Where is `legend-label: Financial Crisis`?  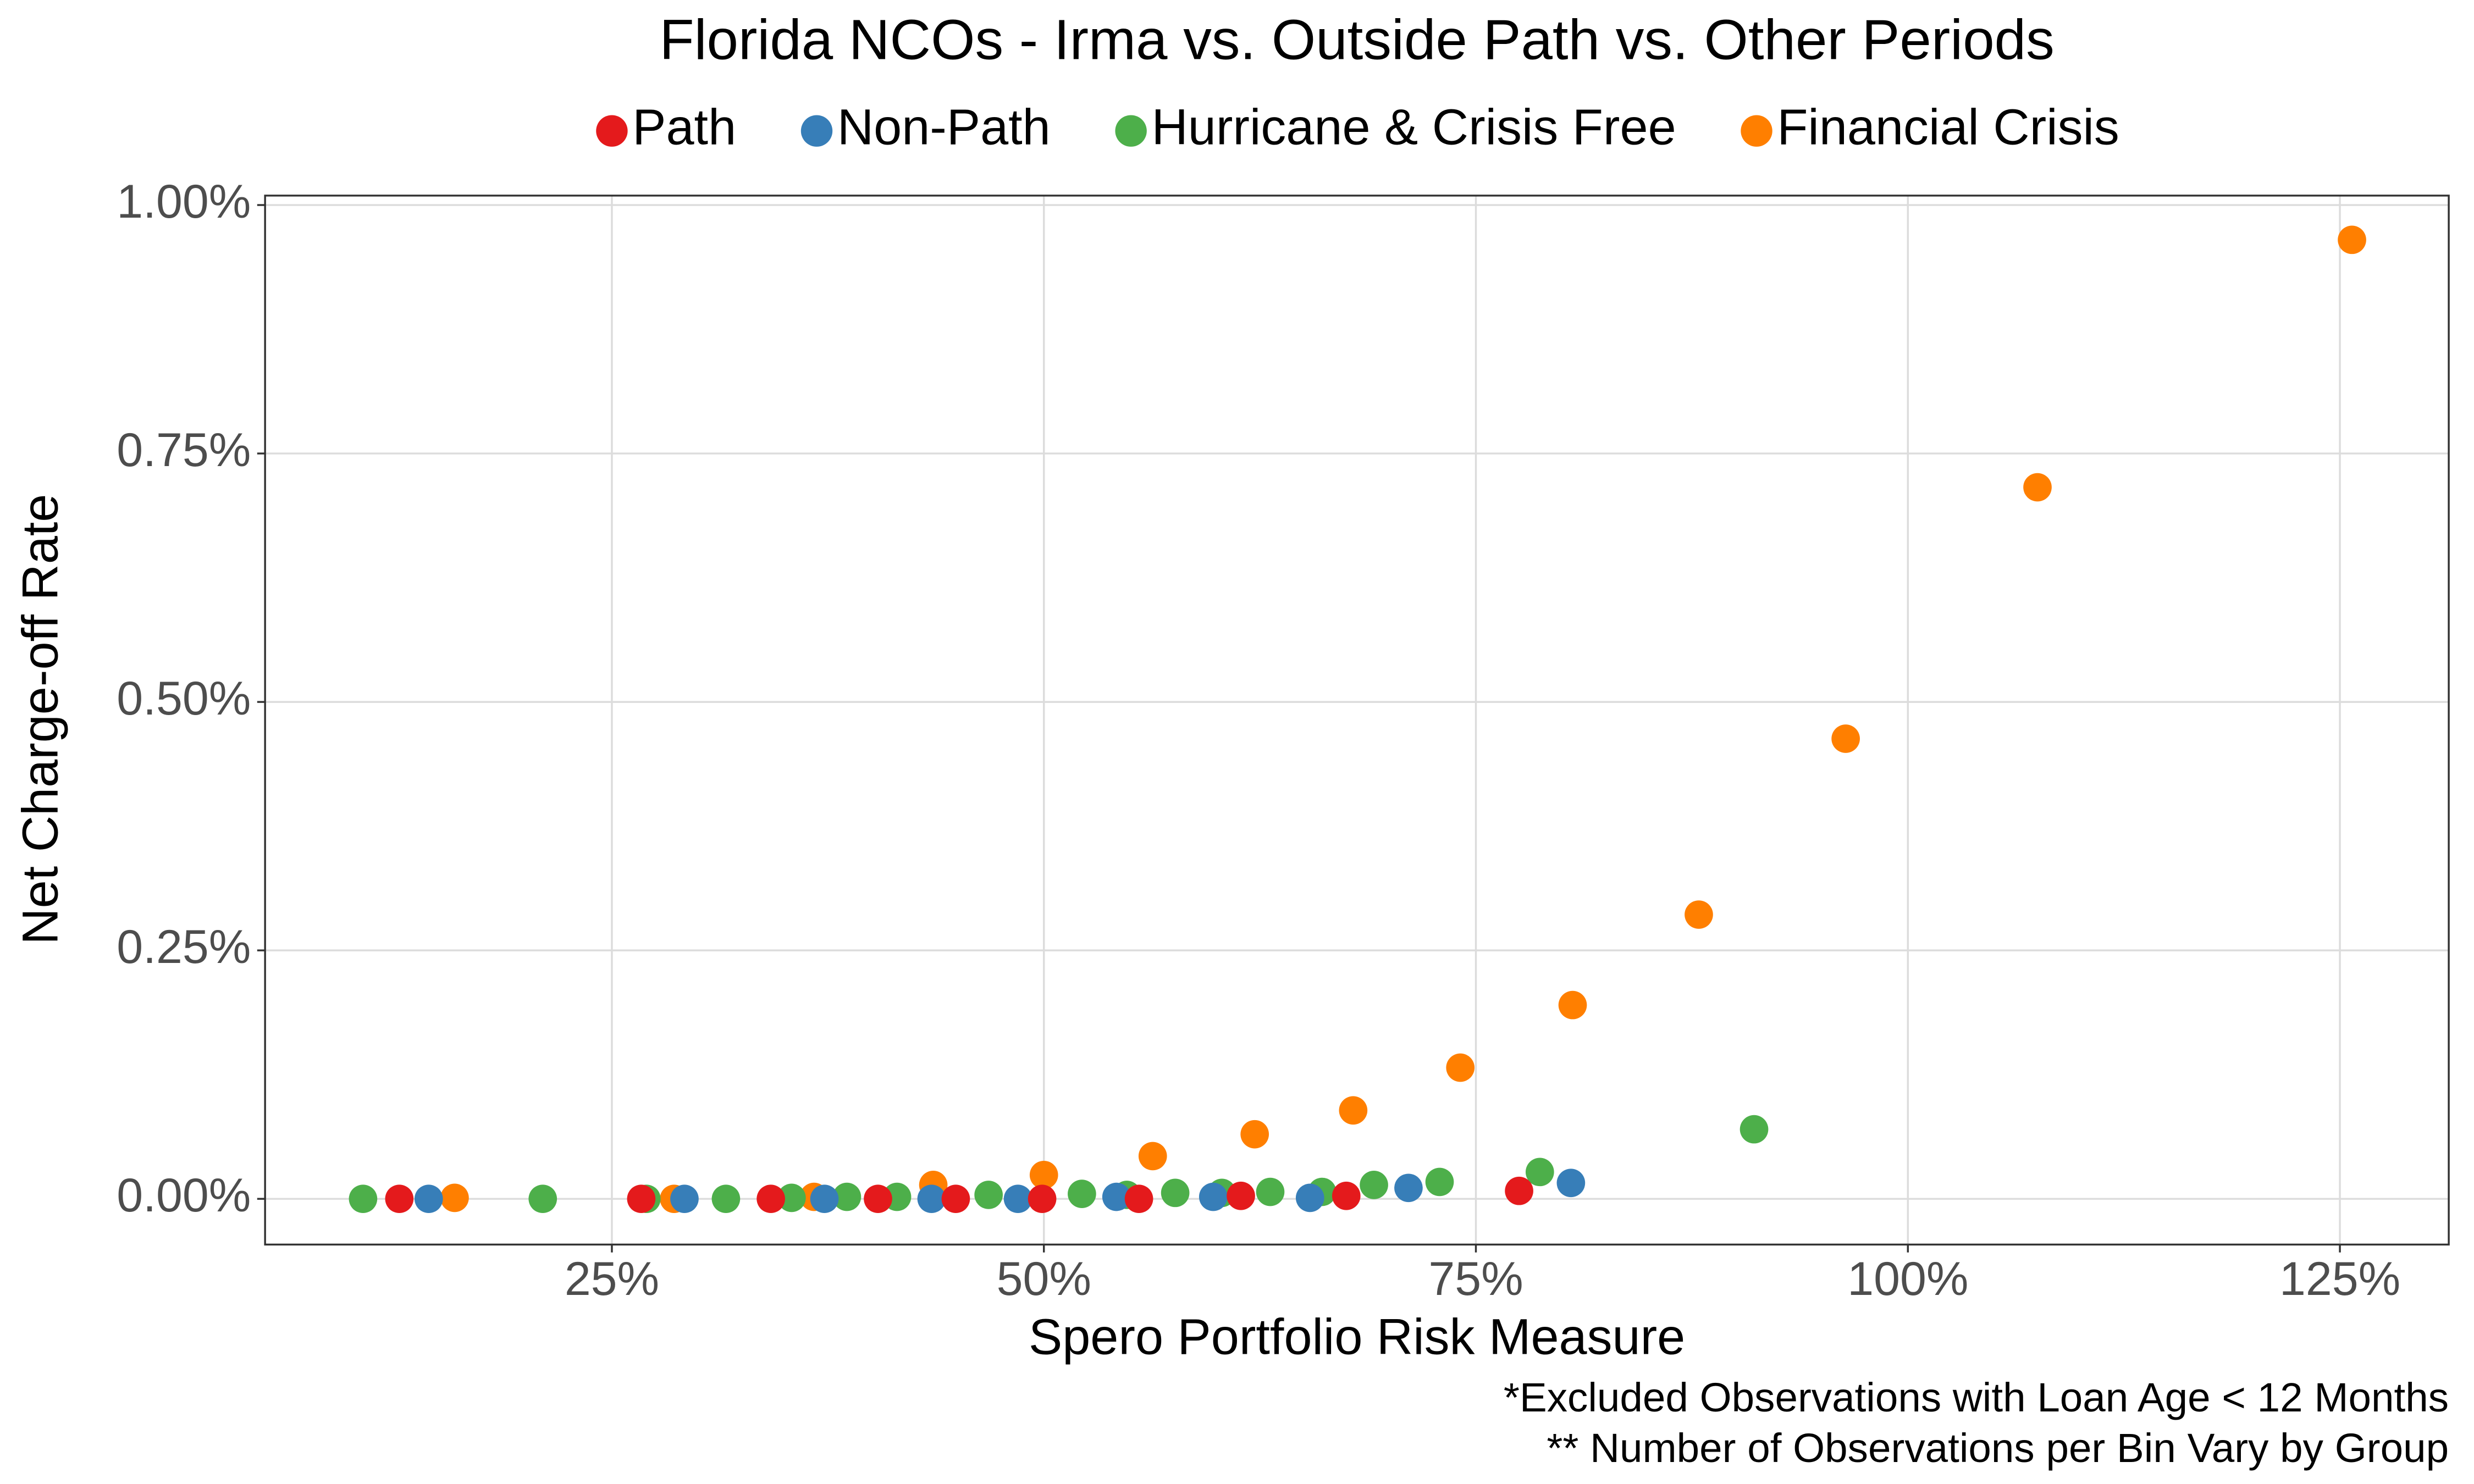 legend-label: Financial Crisis is located at coordinates (1948, 127).